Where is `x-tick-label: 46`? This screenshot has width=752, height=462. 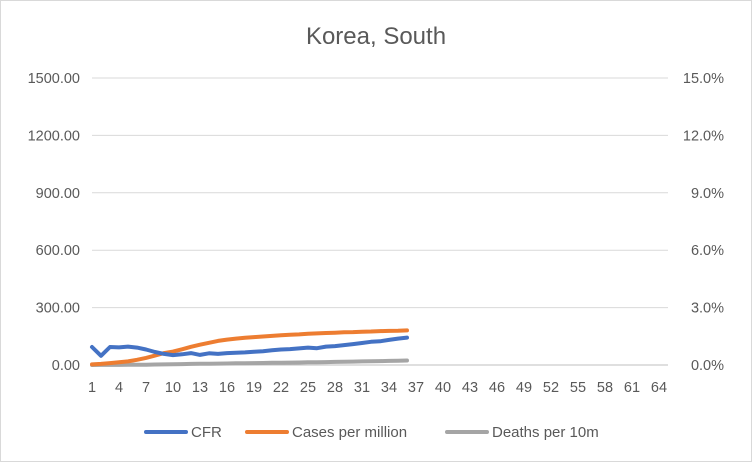
x-tick-label: 46 is located at coordinates (497, 388).